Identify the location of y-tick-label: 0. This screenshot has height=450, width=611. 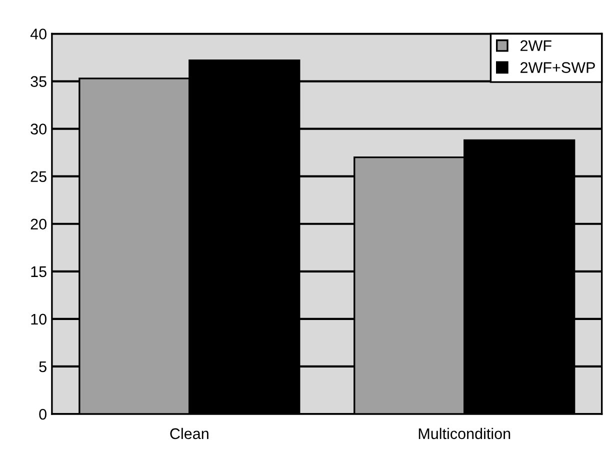
(42, 414).